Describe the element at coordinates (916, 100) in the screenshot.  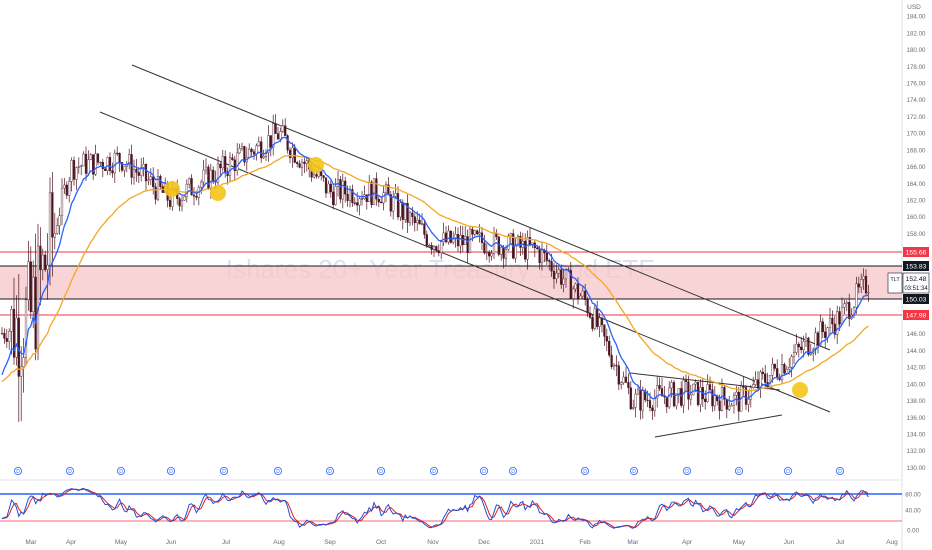
I see `price-tick-label: 174.00` at that location.